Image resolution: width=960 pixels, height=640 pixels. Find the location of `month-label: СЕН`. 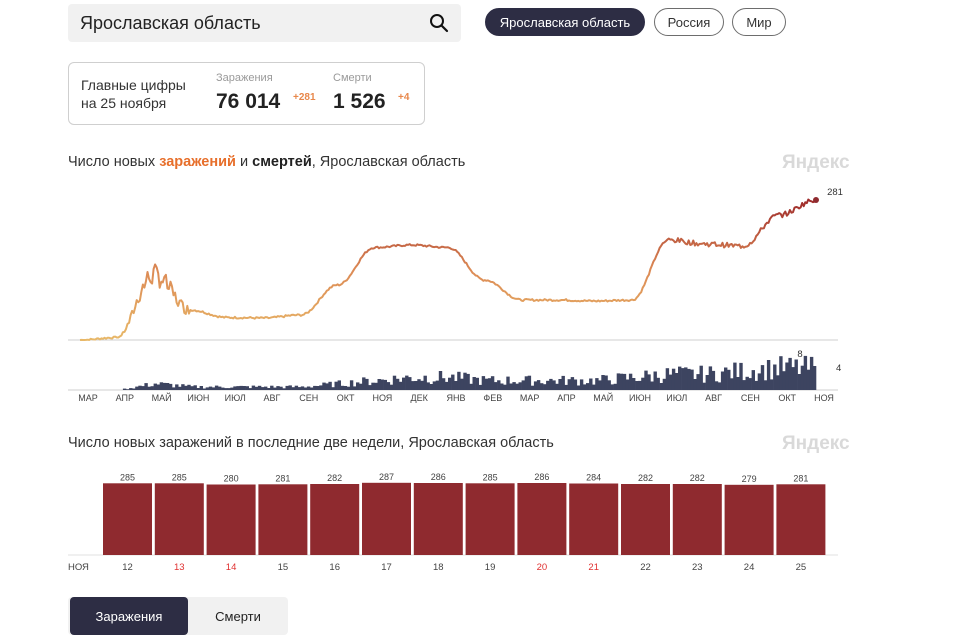

month-label: СЕН is located at coordinates (308, 398).